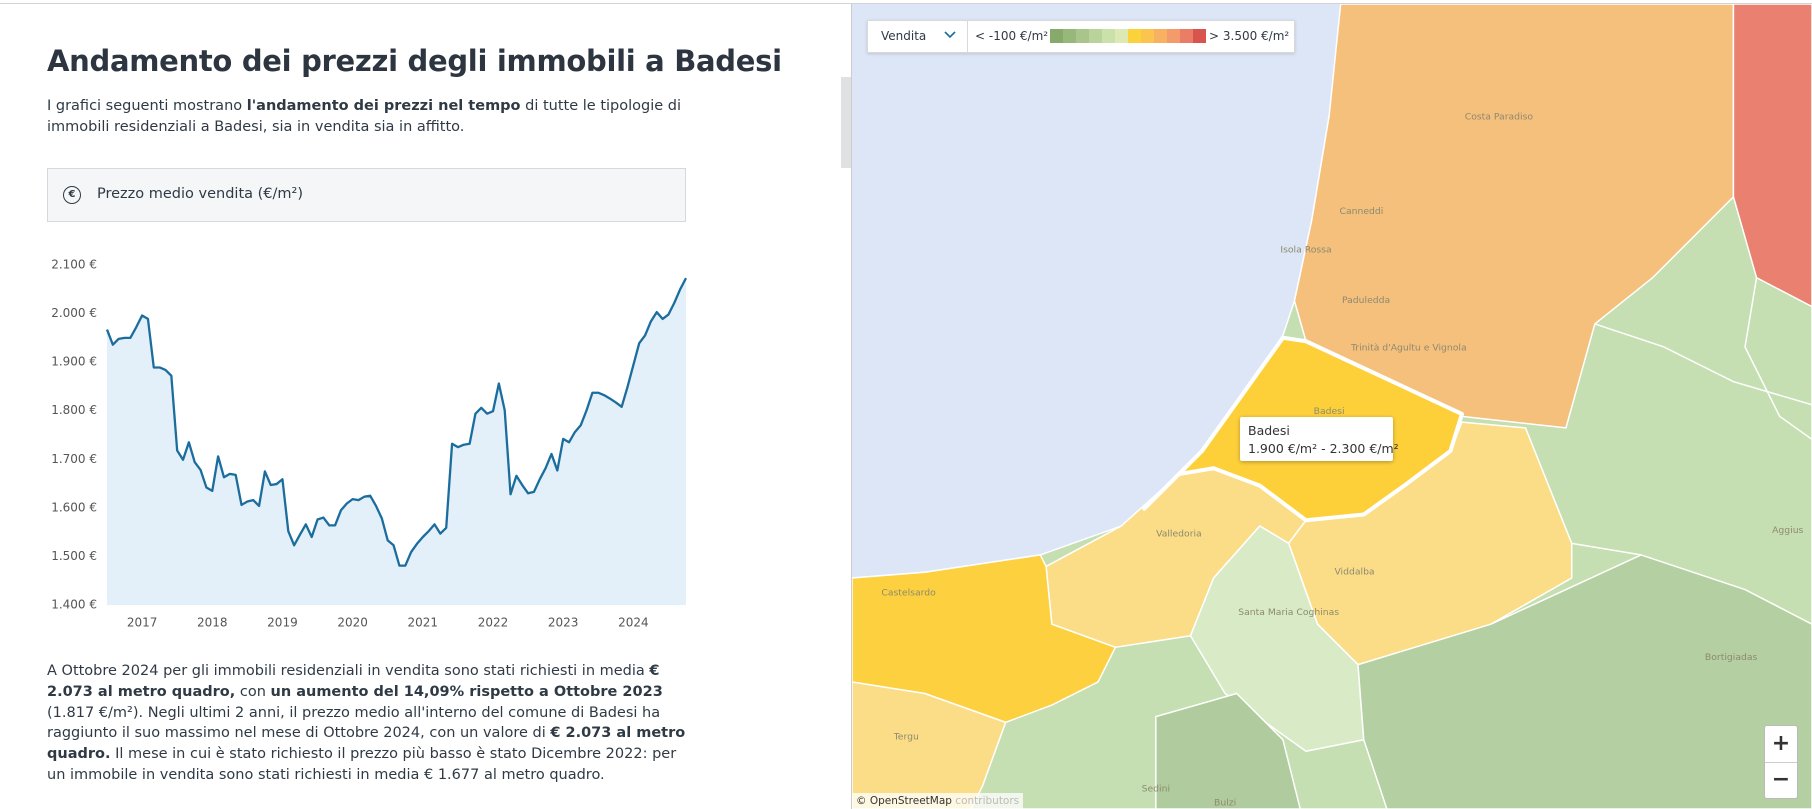 This screenshot has height=809, width=1812. I want to click on legend-max: > 3.500 €/m², so click(1249, 36).